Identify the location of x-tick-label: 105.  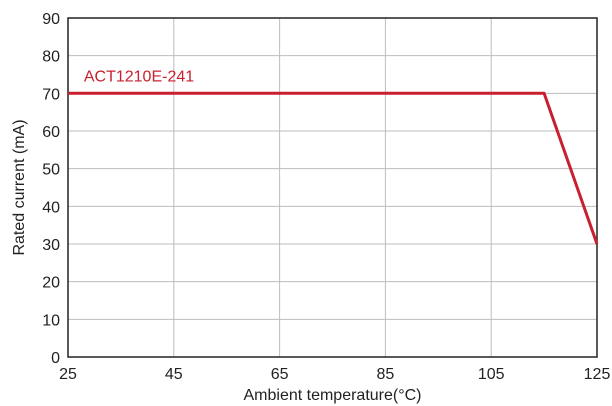
(491, 374).